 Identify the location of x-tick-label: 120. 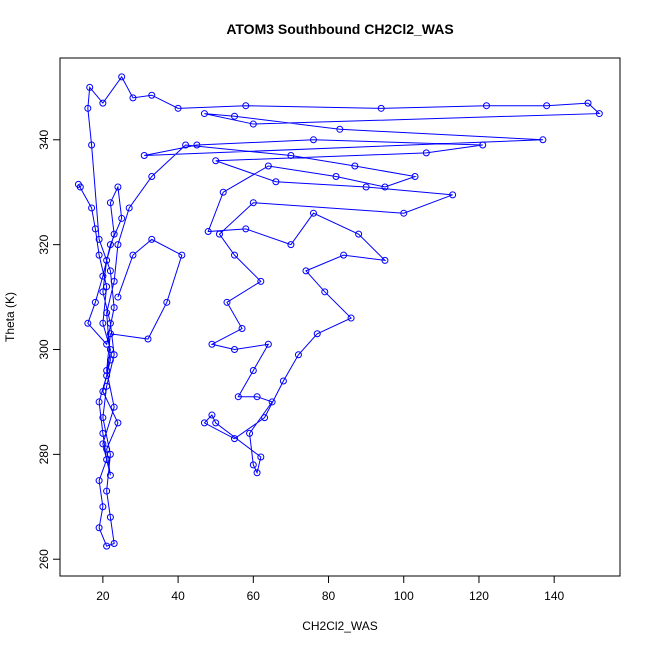
(479, 596).